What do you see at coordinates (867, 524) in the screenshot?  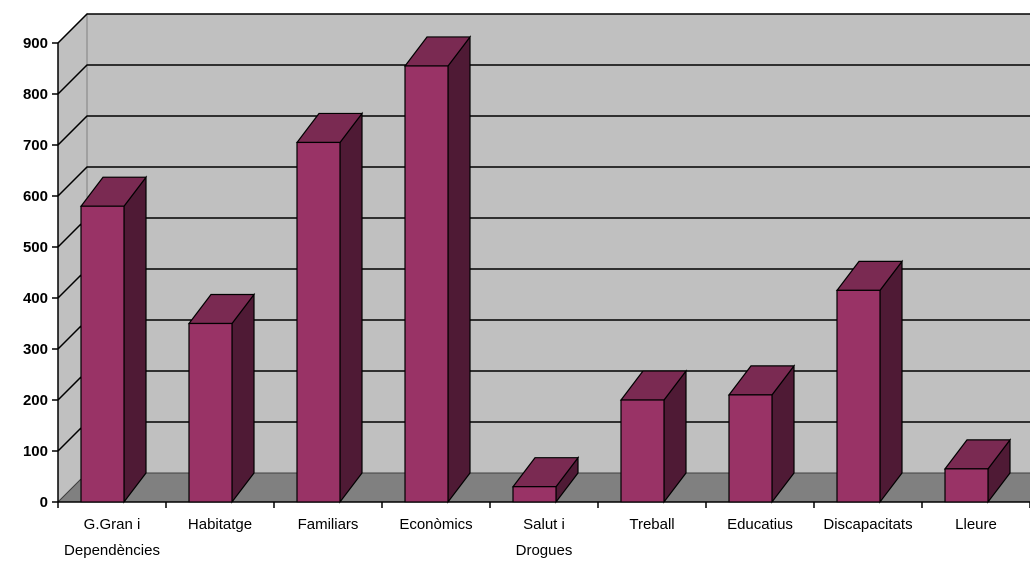 I see `x-tick-label: Discapacitats` at bounding box center [867, 524].